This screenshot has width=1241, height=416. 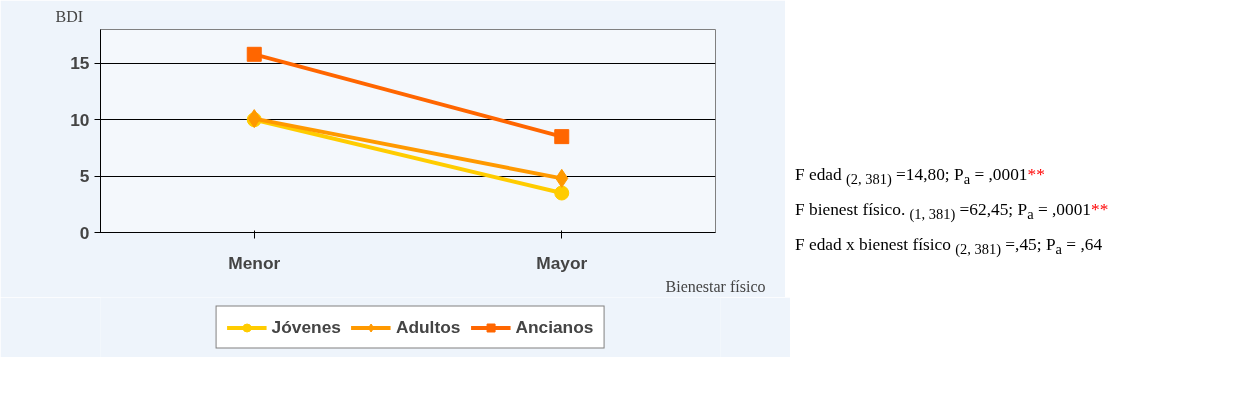 I want to click on y-tick-label: 15, so click(x=80, y=63).